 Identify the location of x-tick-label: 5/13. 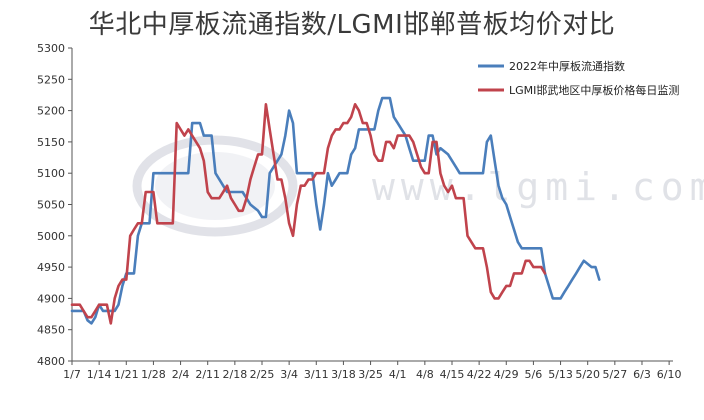
(560, 374).